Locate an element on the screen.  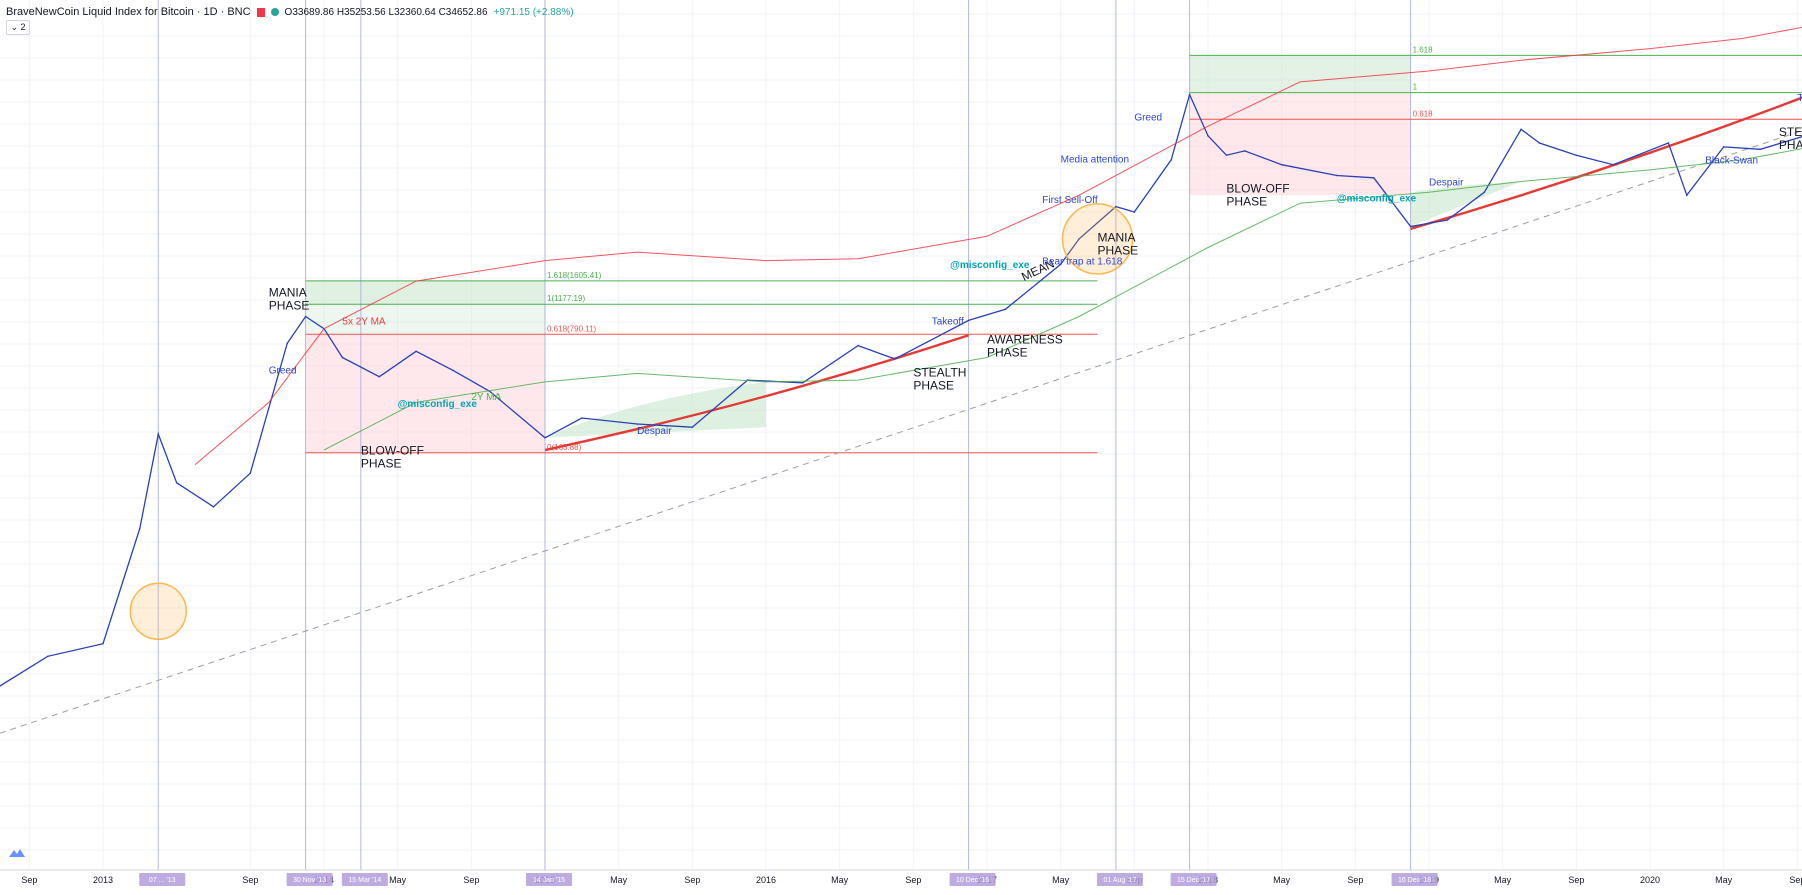
despair-zone is located at coordinates (655, 409).